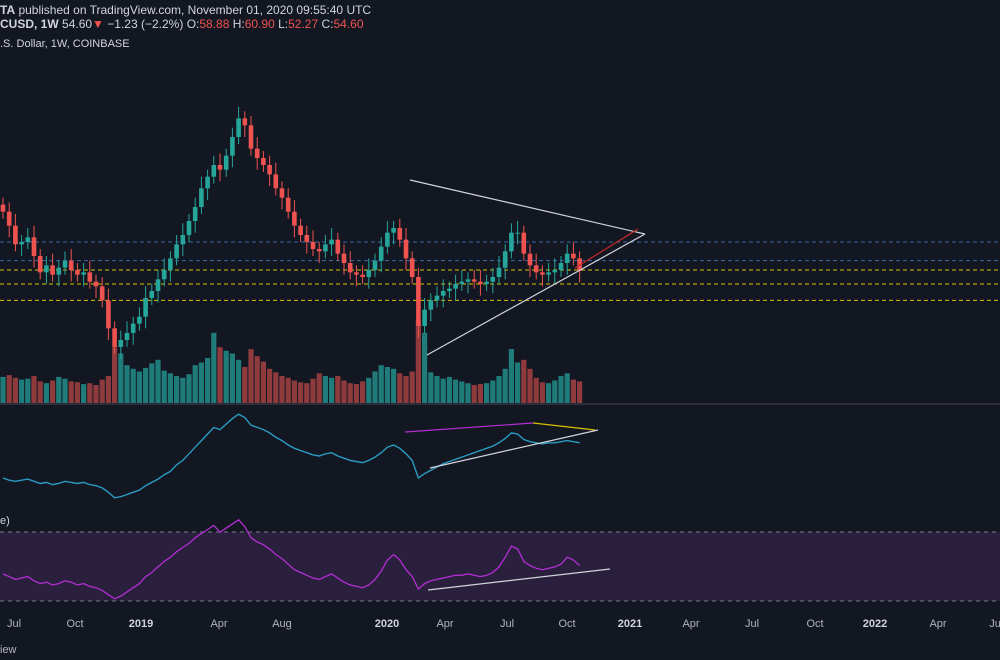  What do you see at coordinates (8, 650) in the screenshot?
I see `footer-text: iew` at bounding box center [8, 650].